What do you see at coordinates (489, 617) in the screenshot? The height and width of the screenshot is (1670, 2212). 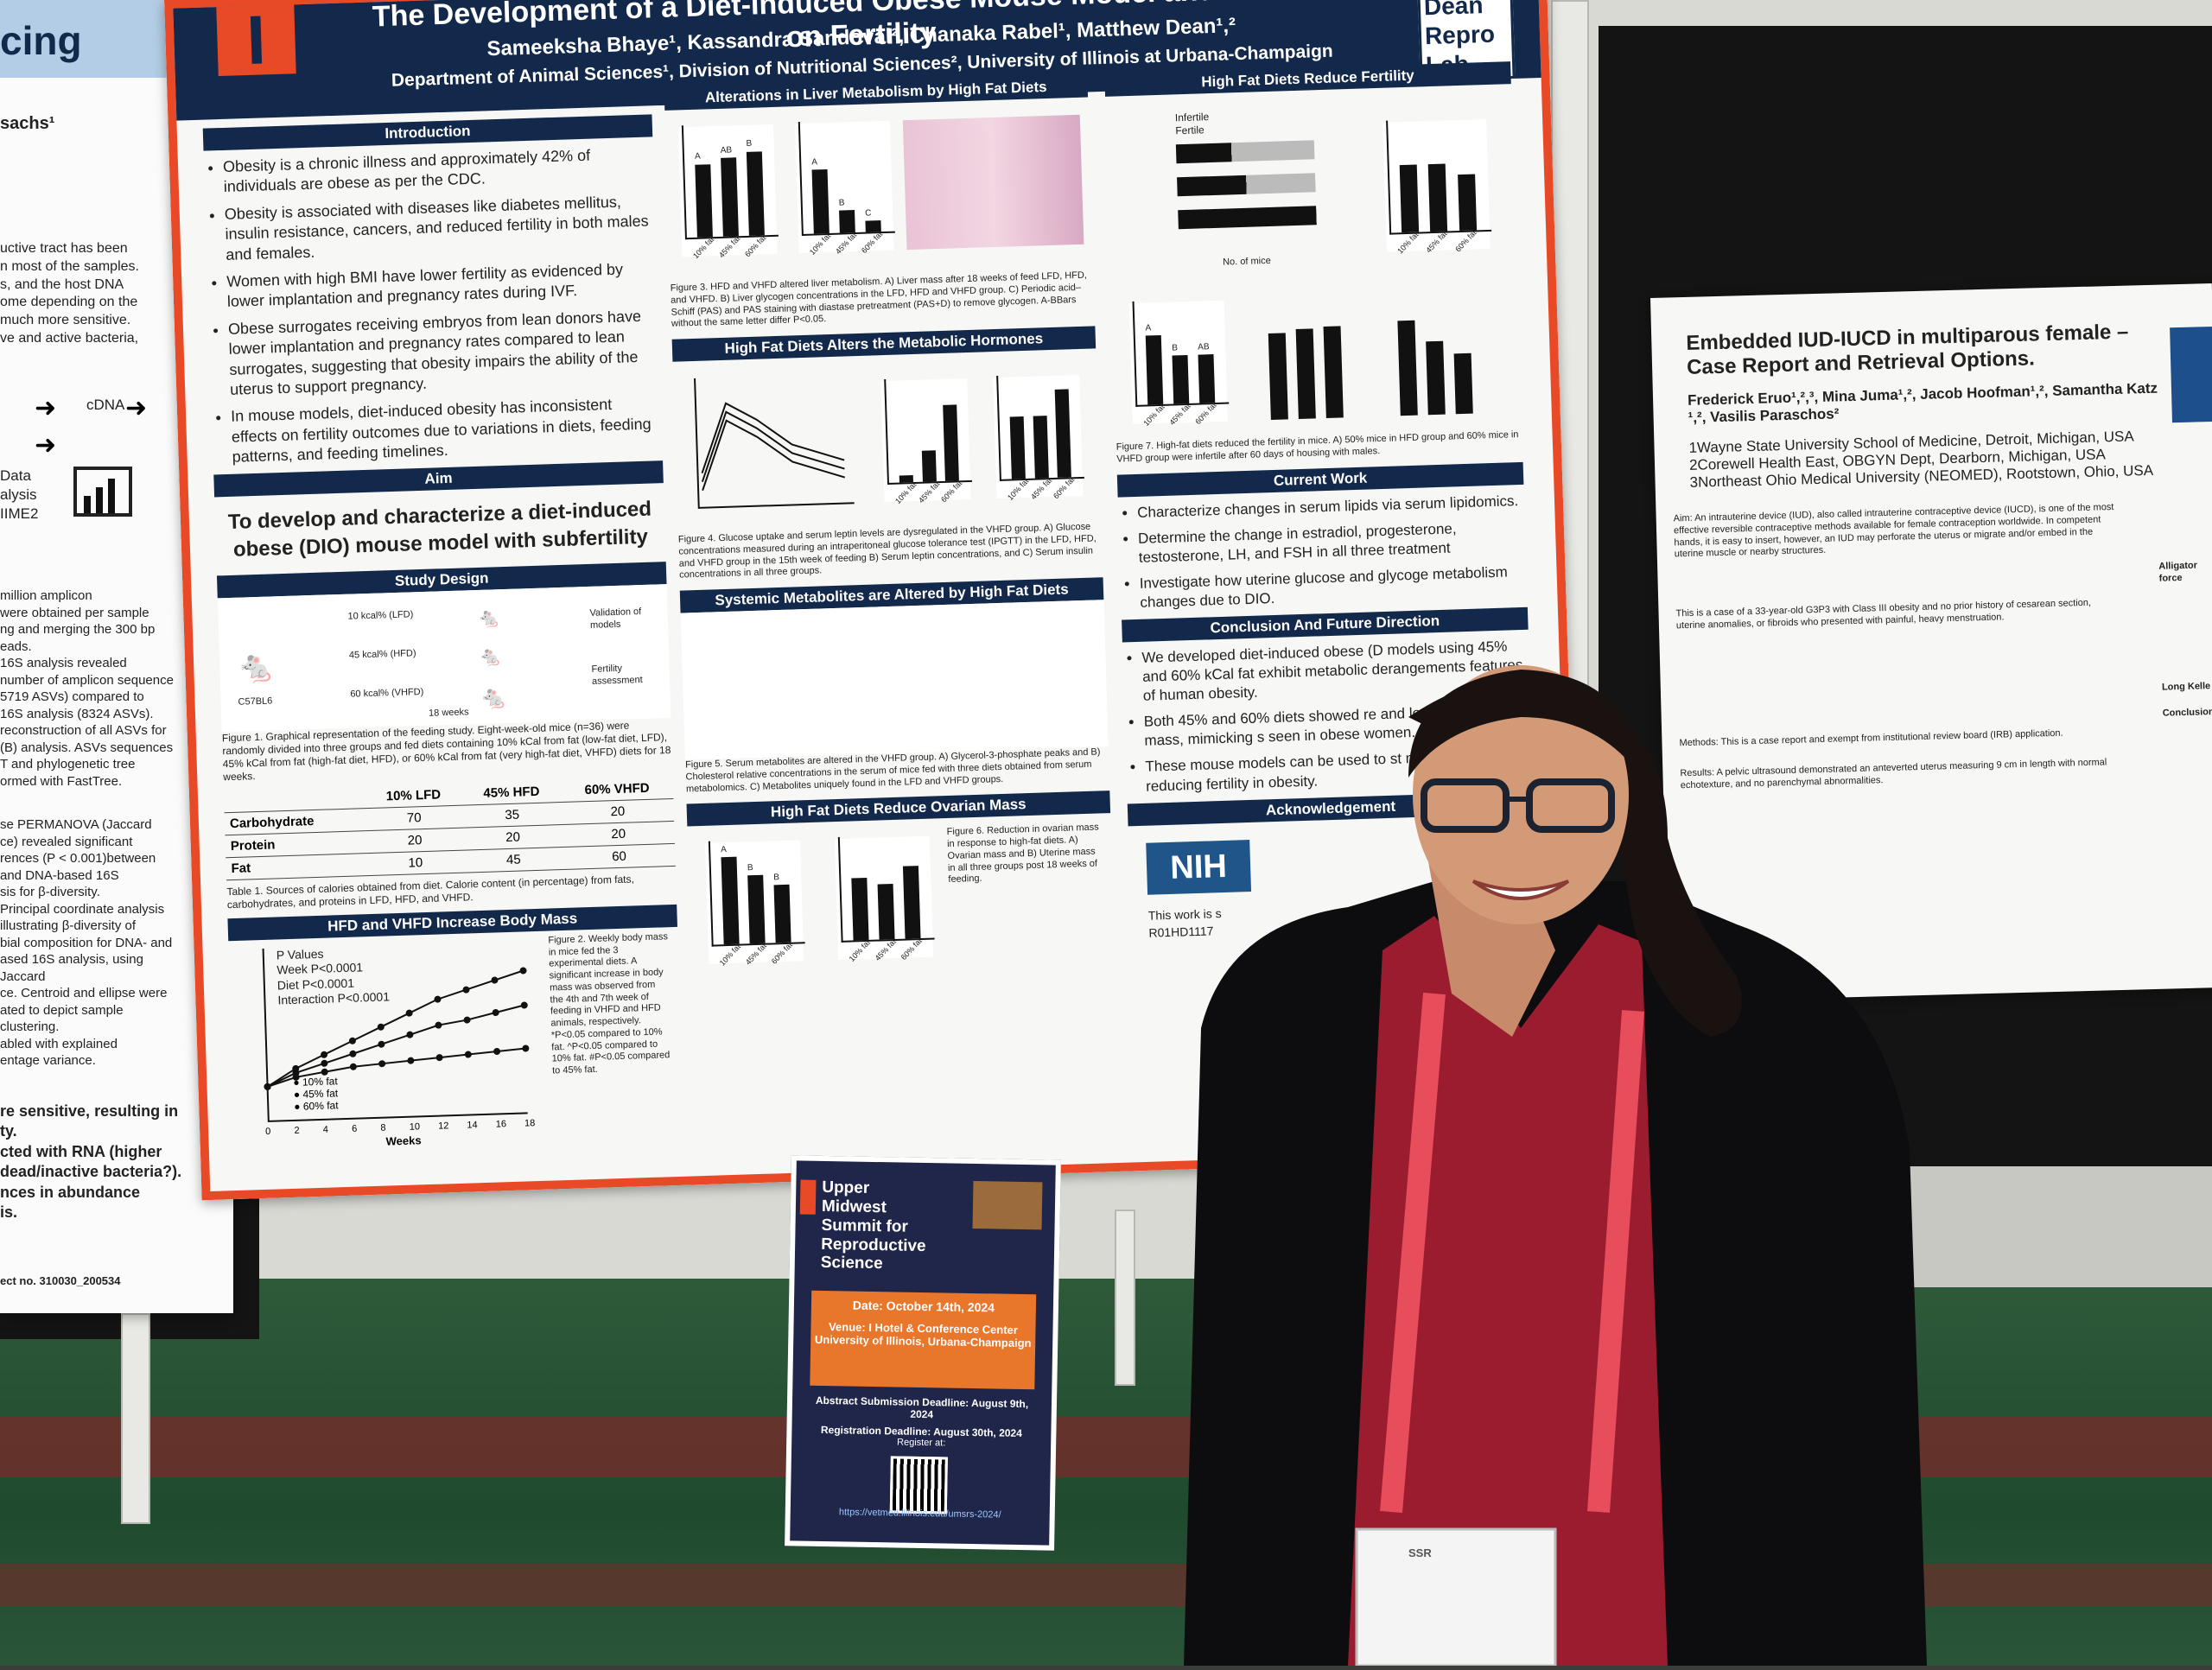 I see `mouse-icon: 🐁` at bounding box center [489, 617].